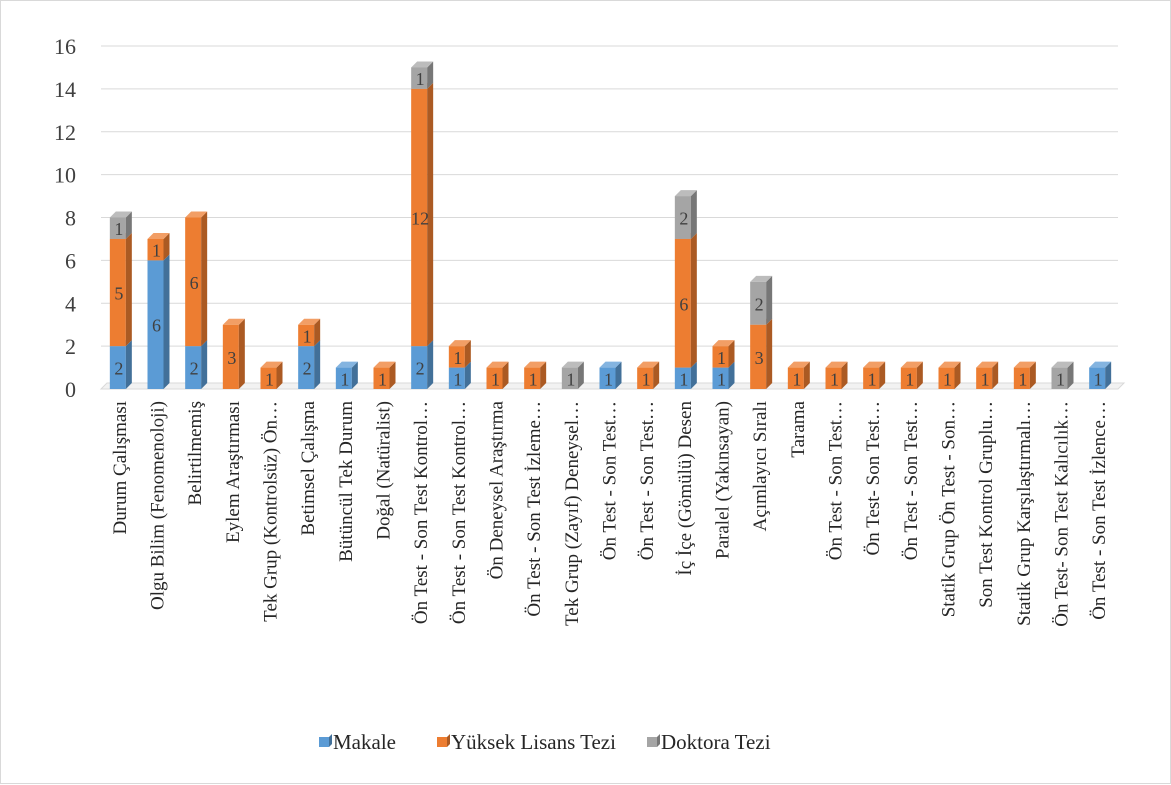 The height and width of the screenshot is (785, 1171). Describe the element at coordinates (120, 468) in the screenshot. I see `category-label: Durum Çalışması` at that location.